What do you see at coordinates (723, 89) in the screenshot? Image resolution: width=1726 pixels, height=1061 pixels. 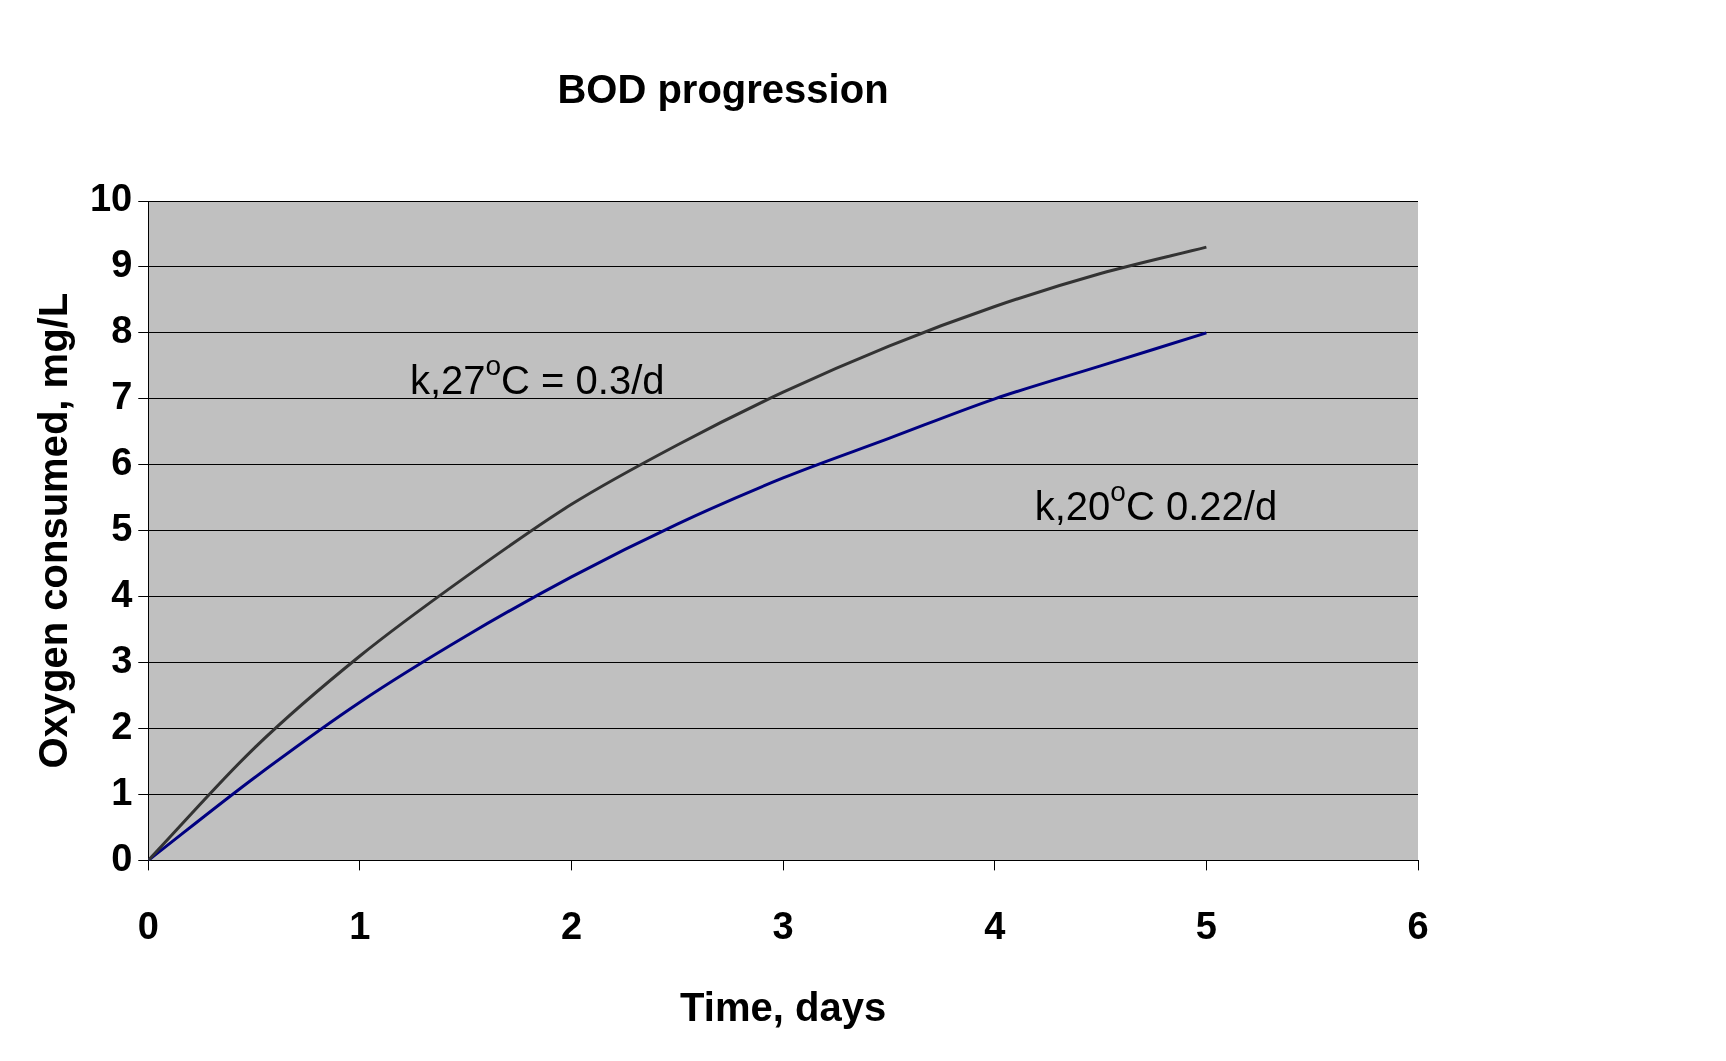 I see `chart-title: BOD progression` at bounding box center [723, 89].